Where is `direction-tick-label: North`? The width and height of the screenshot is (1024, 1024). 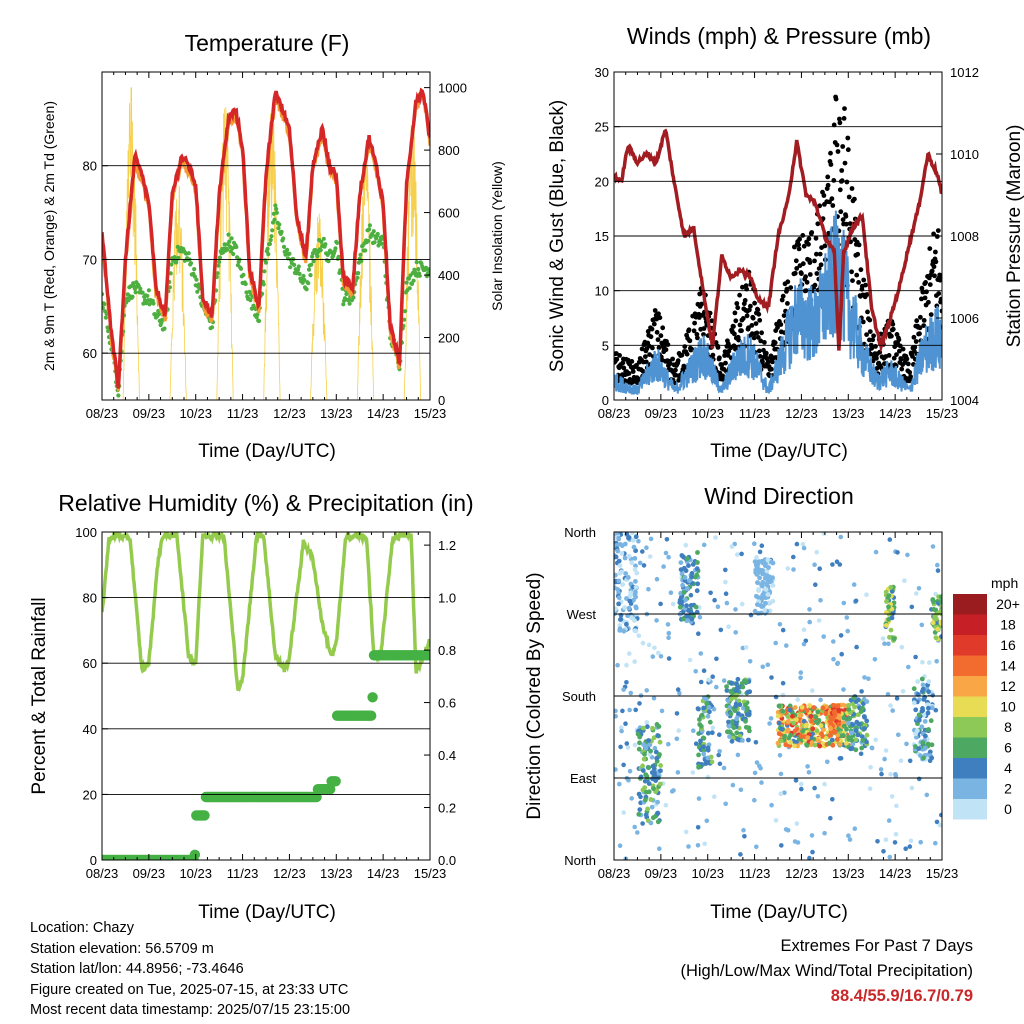
direction-tick-label: North is located at coordinates (580, 532).